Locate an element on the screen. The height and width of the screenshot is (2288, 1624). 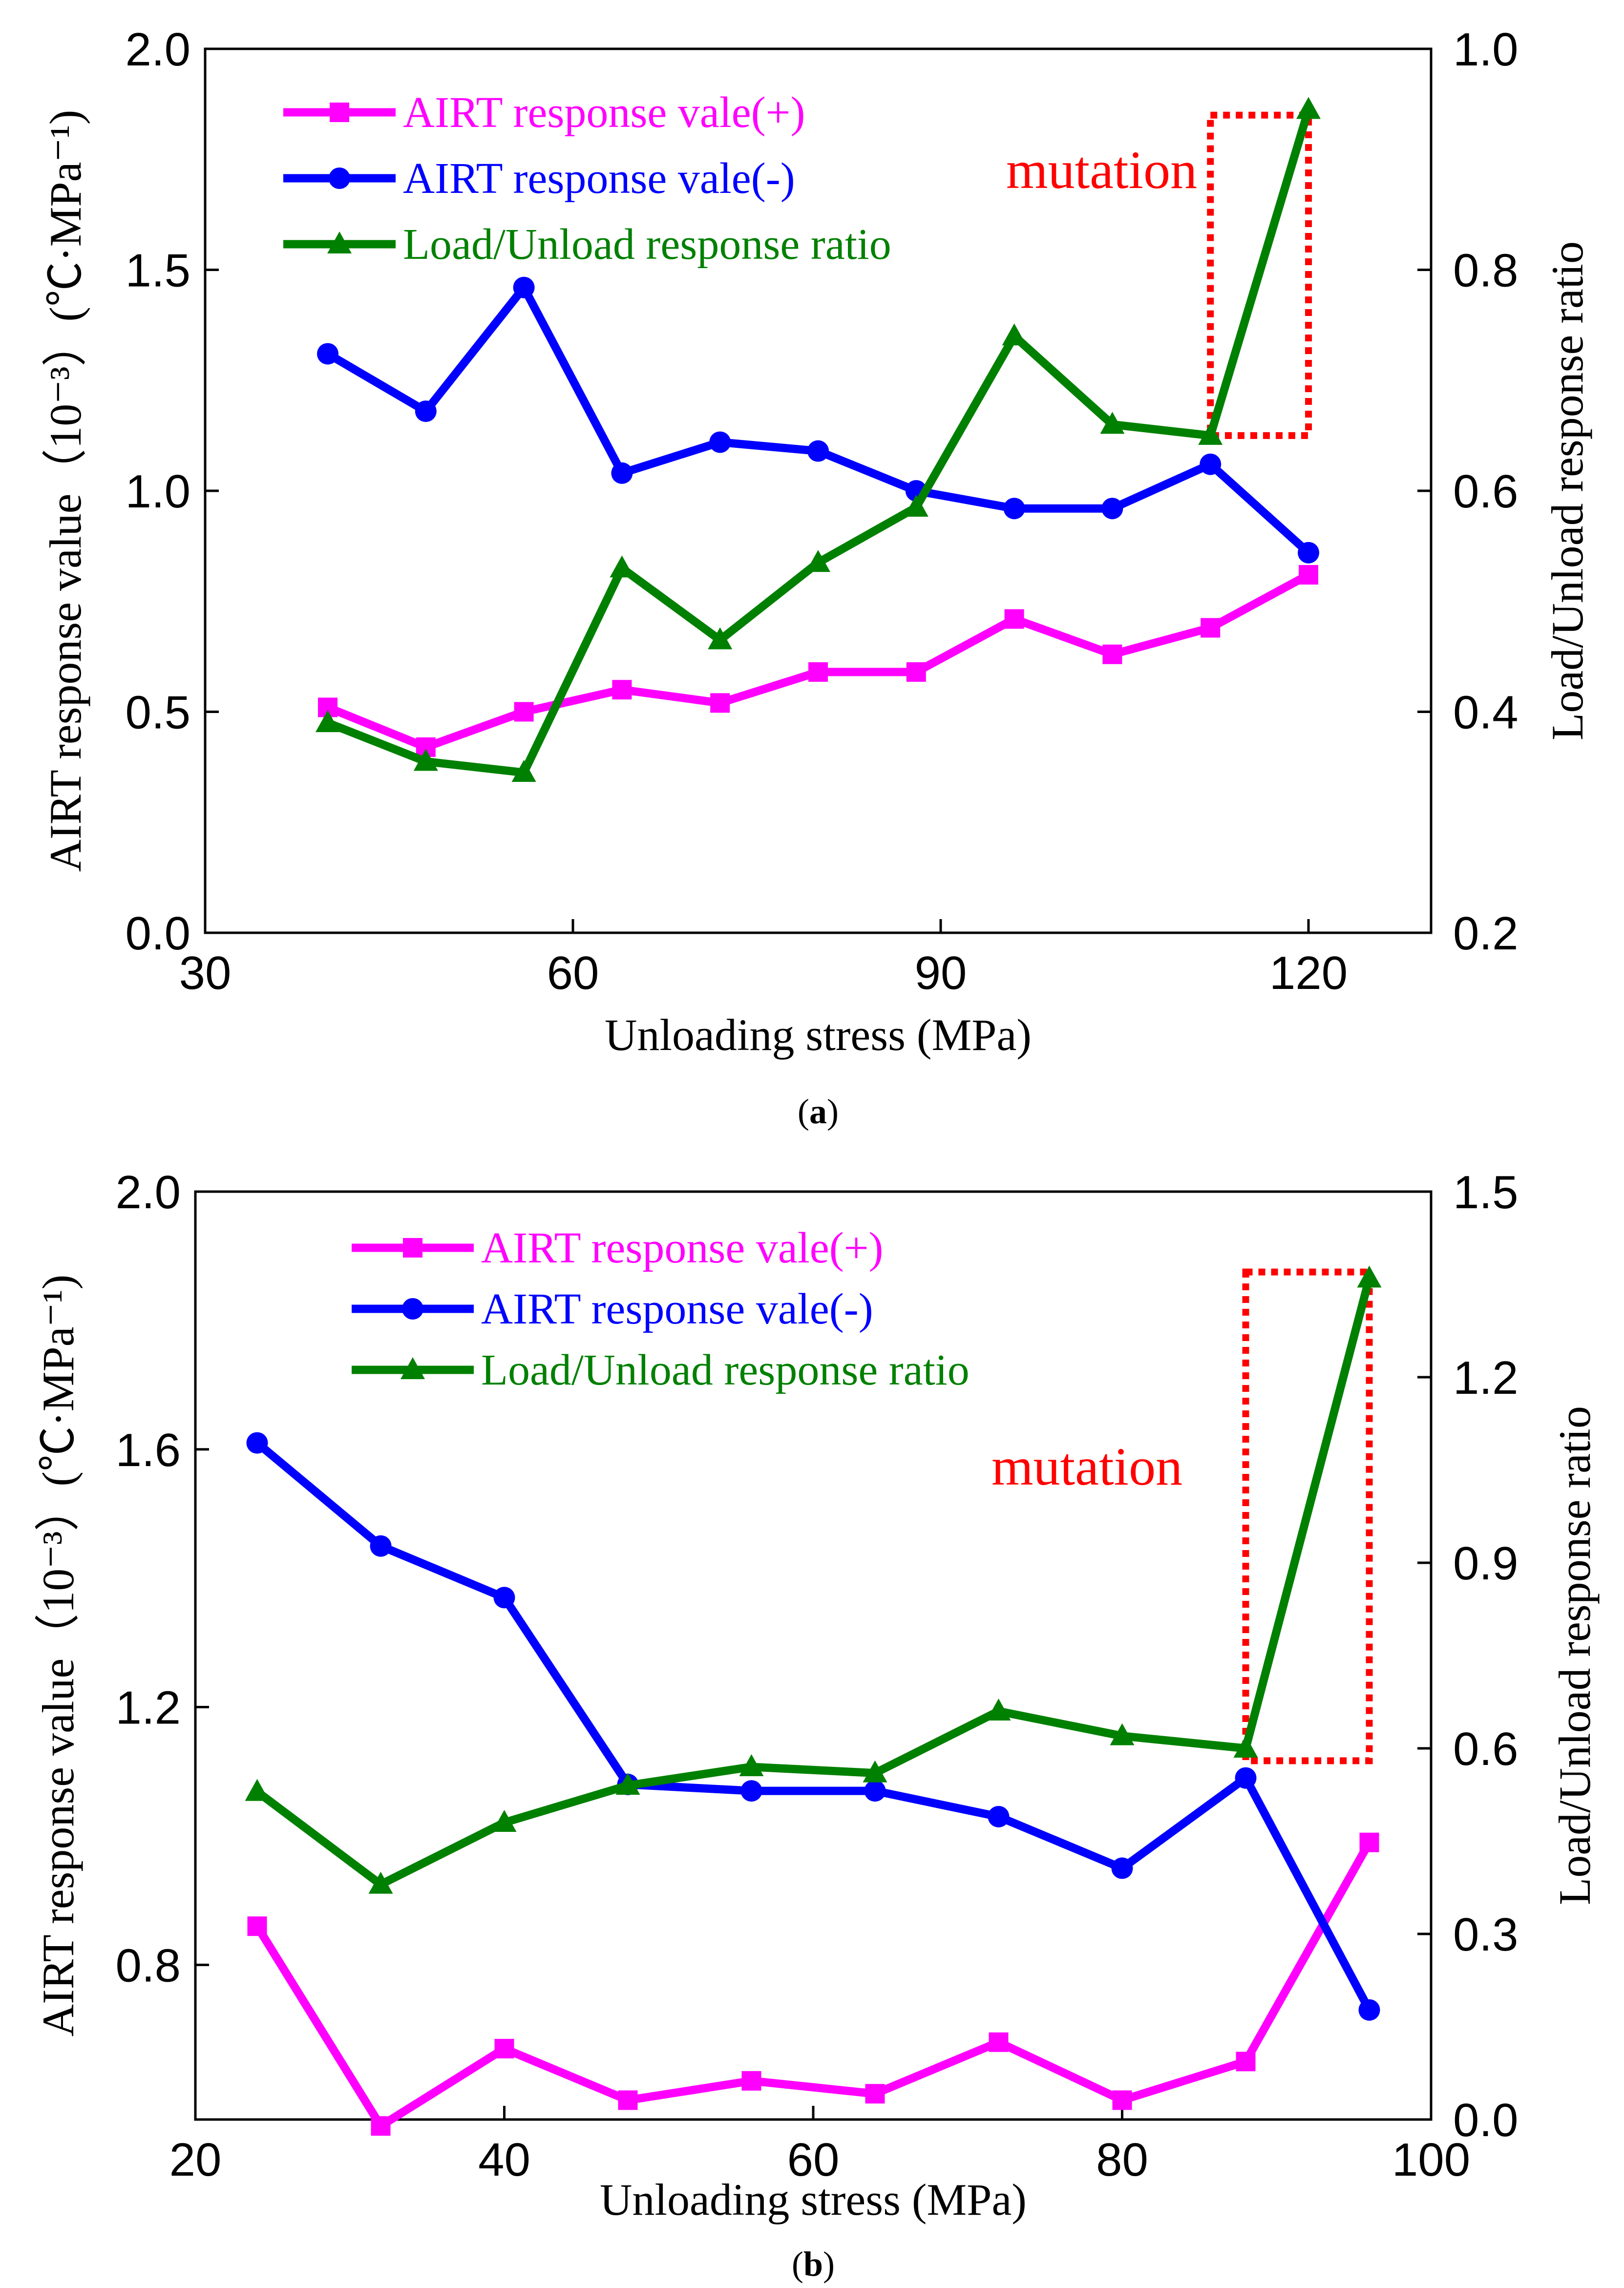
chart-b-right-axis-title: Load/Unload response ratio is located at coordinates (1575, 1655).